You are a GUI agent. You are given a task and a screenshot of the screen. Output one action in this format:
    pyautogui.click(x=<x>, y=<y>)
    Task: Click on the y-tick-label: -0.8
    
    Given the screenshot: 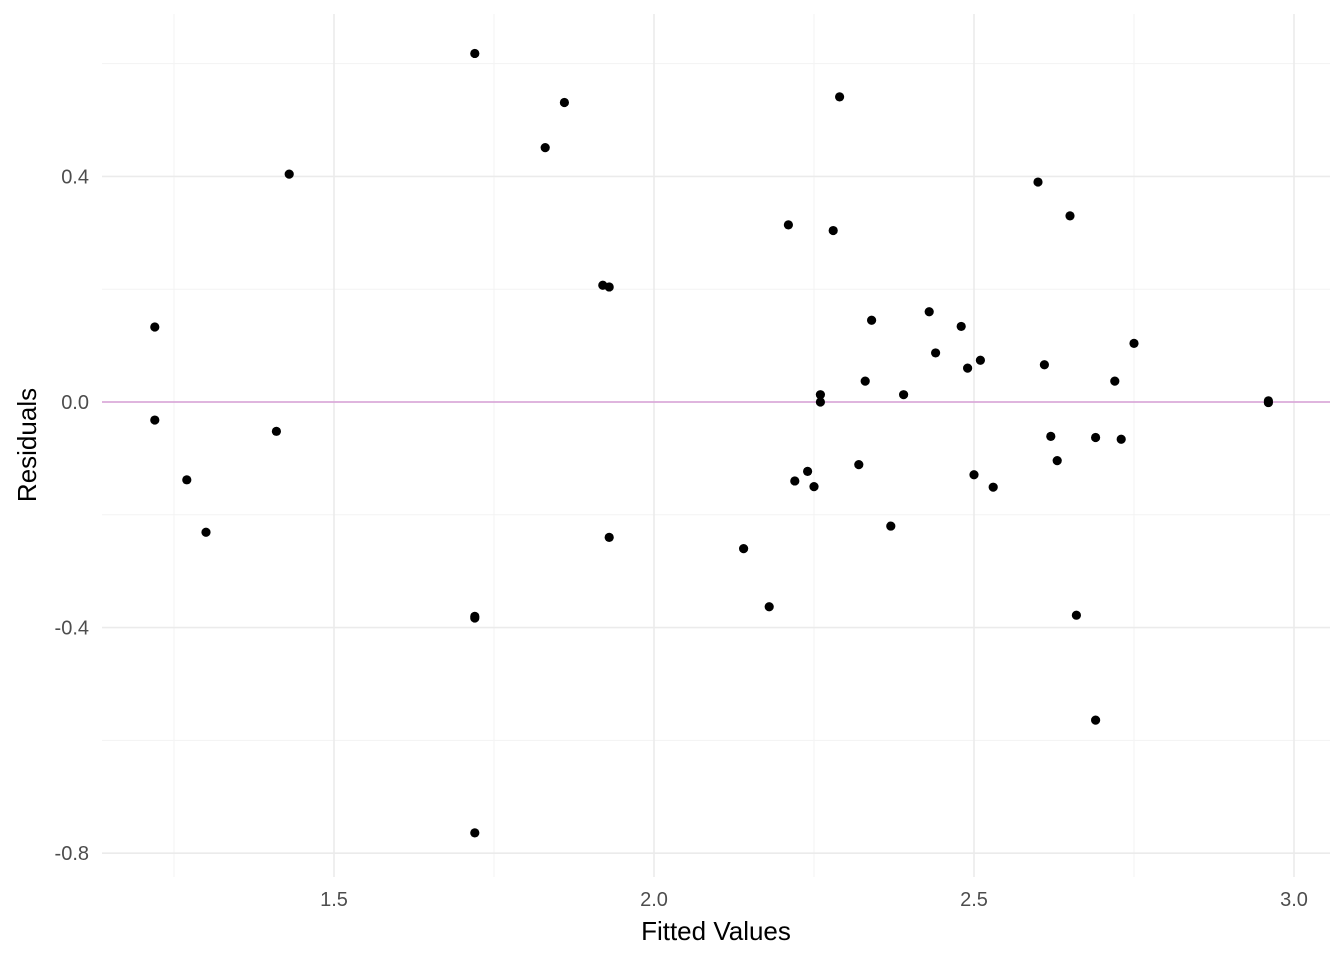 What is the action you would take?
    pyautogui.click(x=72, y=854)
    